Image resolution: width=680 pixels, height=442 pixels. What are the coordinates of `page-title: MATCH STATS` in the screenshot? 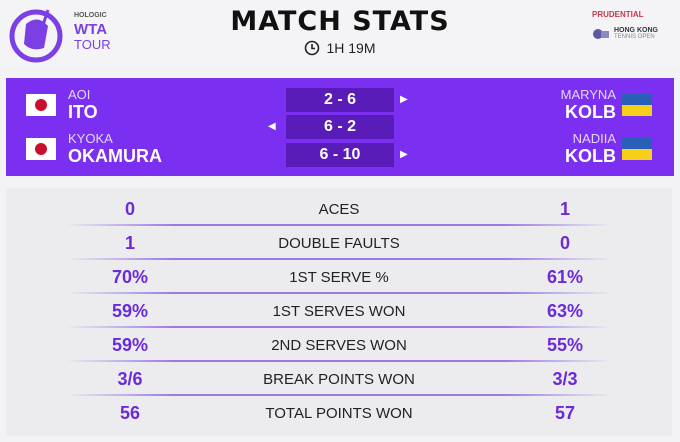 It's located at (340, 21).